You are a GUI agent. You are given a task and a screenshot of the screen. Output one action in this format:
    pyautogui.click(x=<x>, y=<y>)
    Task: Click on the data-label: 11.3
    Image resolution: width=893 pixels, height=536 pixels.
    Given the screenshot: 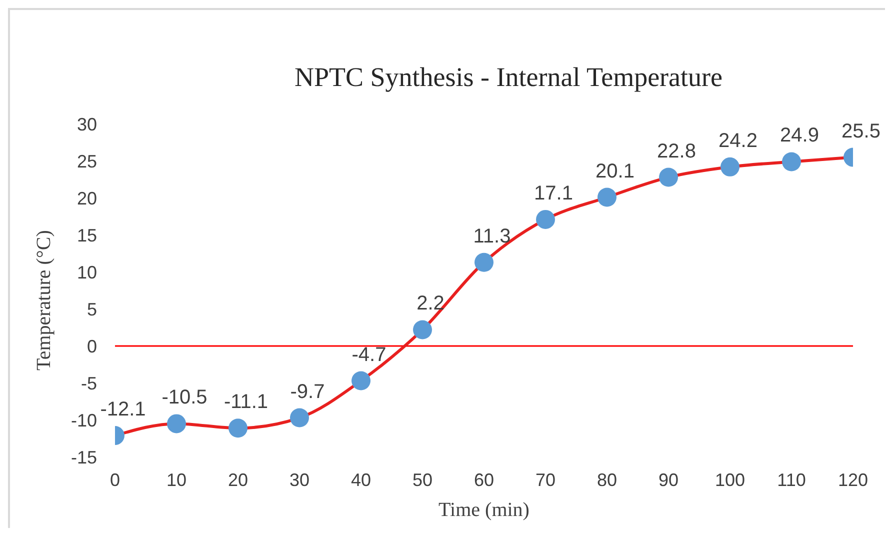 What is the action you would take?
    pyautogui.click(x=492, y=236)
    